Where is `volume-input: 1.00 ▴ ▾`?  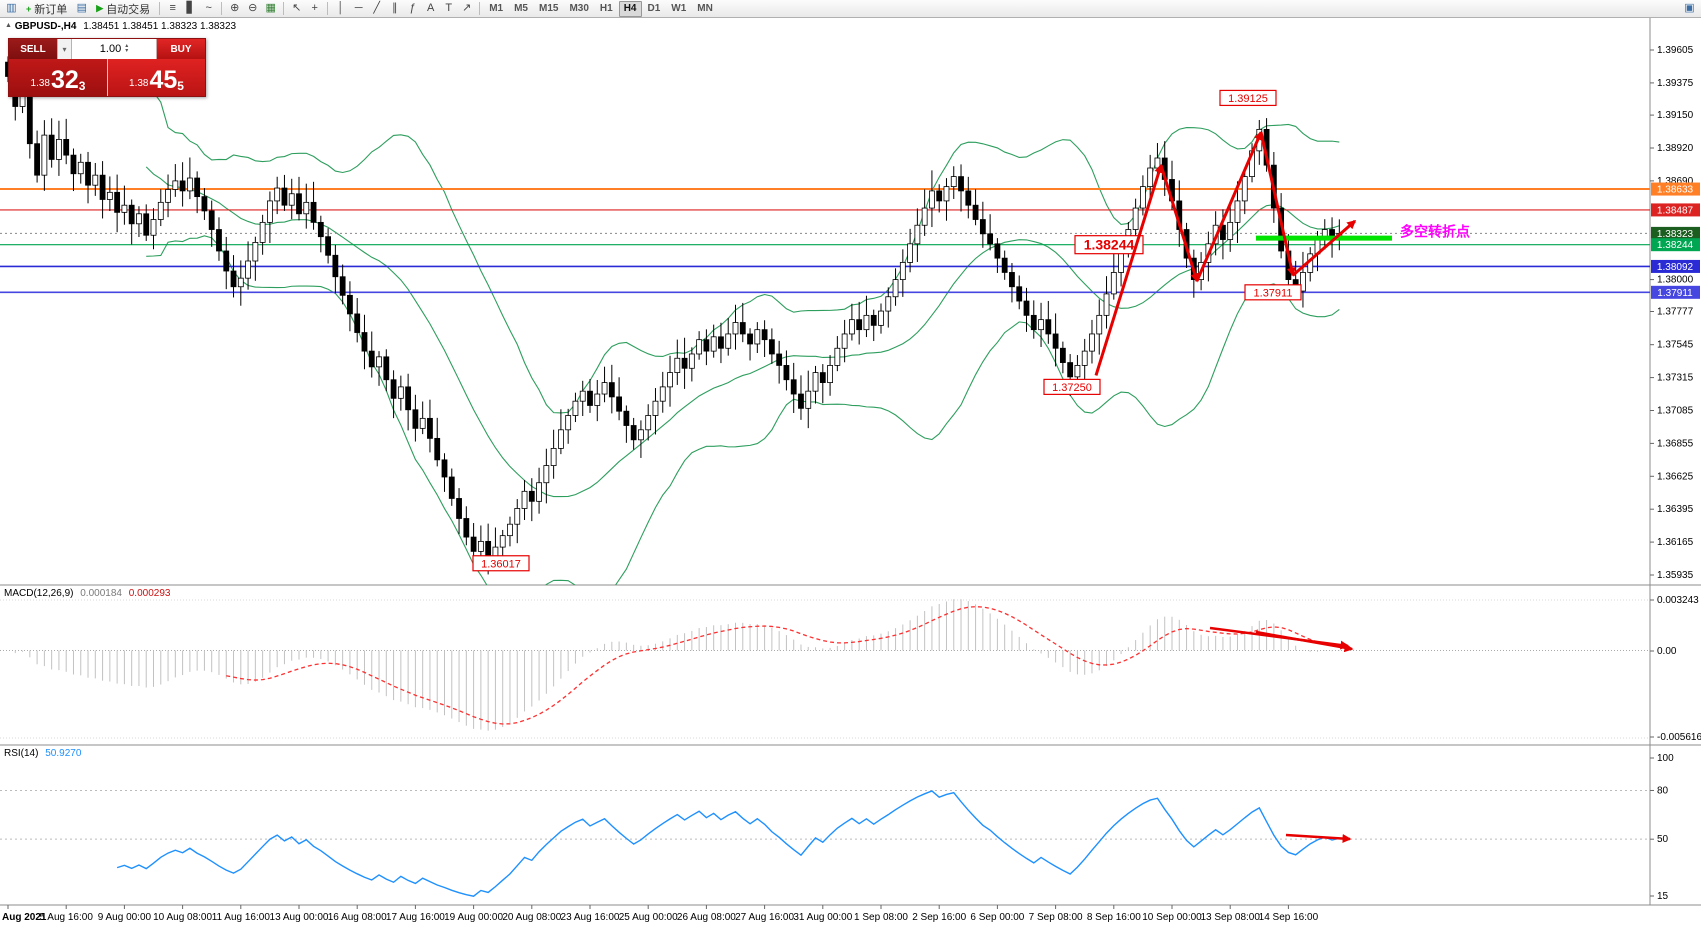
volume-input: 1.00 ▴ ▾ is located at coordinates (114, 49).